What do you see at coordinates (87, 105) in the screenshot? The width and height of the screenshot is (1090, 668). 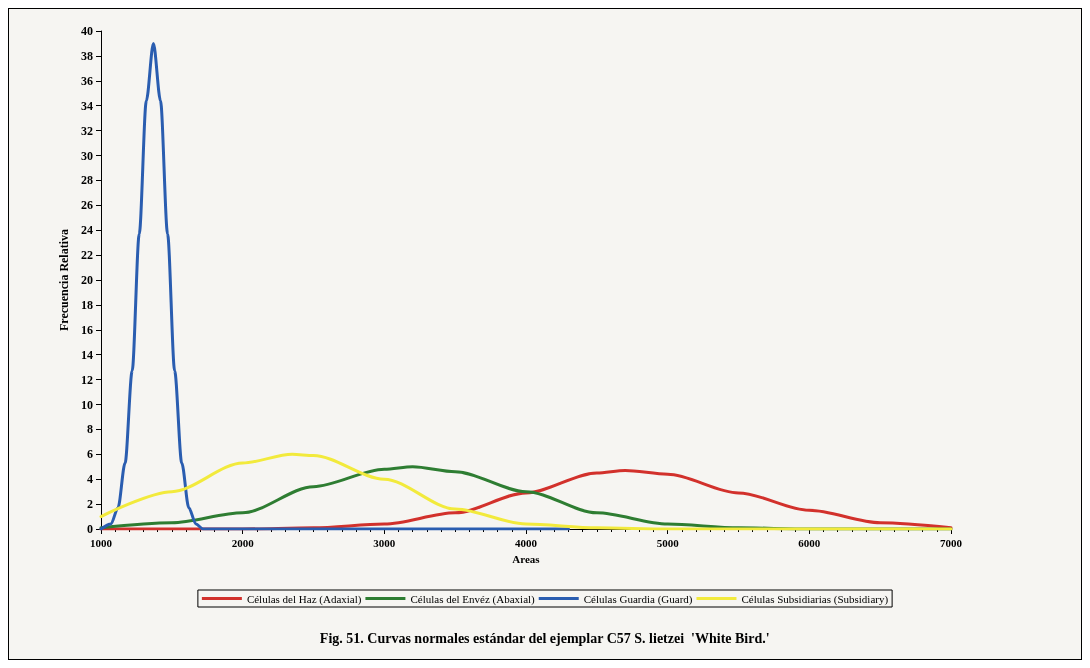 I see `y-tick-label: 34` at bounding box center [87, 105].